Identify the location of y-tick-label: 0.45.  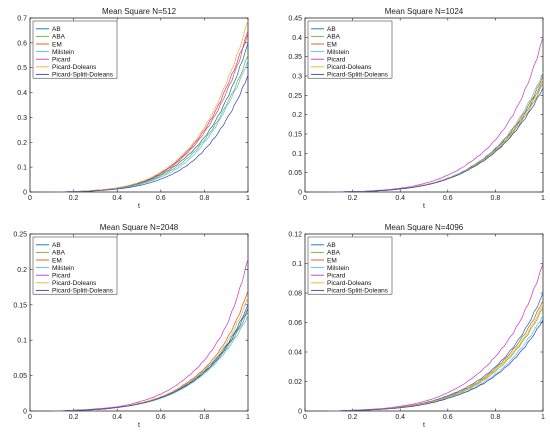
(295, 19).